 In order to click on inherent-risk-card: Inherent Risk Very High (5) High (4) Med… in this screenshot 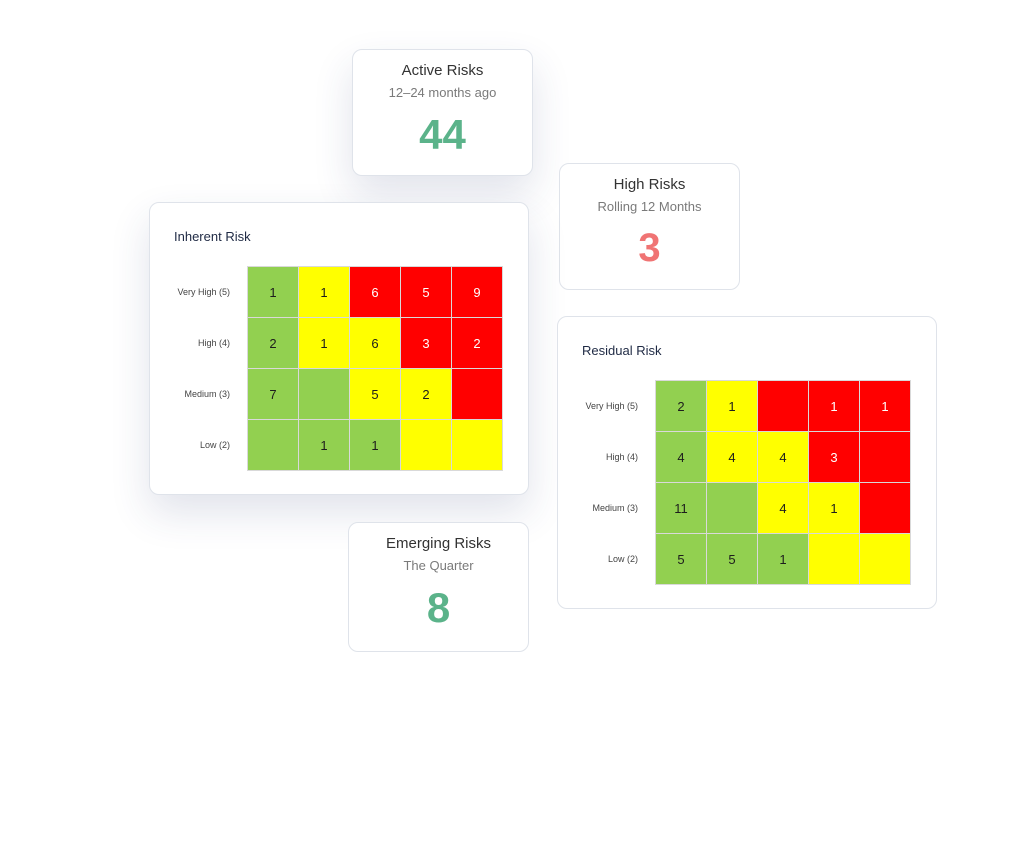, I will do `click(339, 348)`.